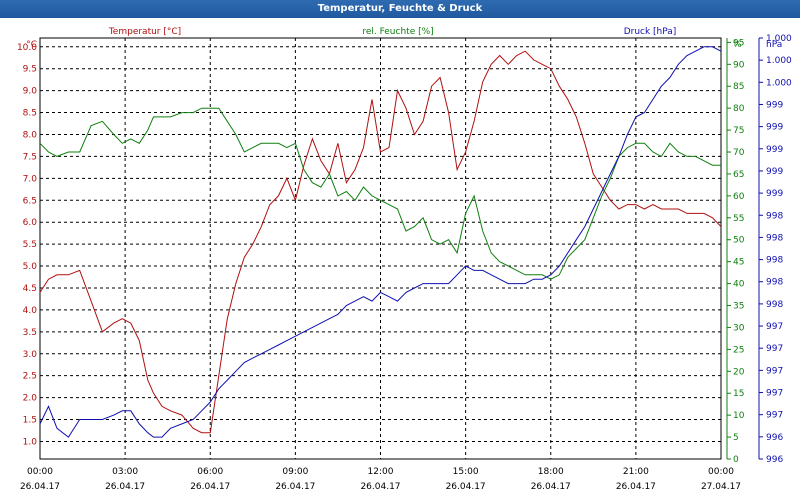 The height and width of the screenshot is (504, 800). What do you see at coordinates (381, 472) in the screenshot?
I see `x-tick-time-label: 12:00` at bounding box center [381, 472].